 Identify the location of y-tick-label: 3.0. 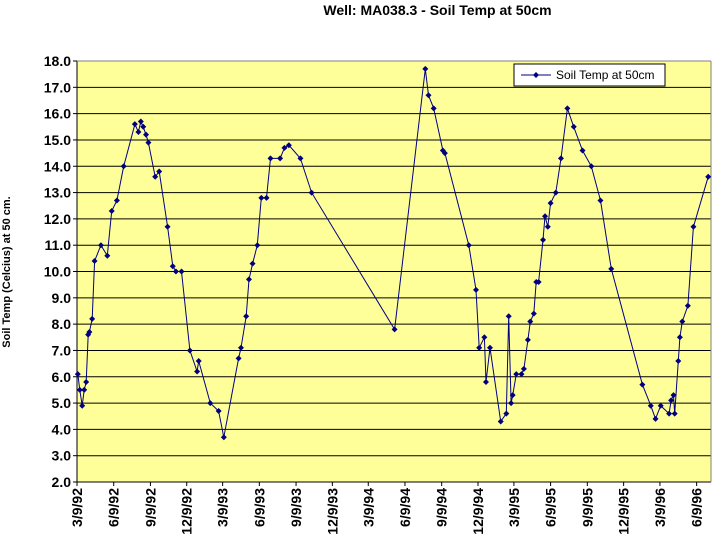
(62, 456).